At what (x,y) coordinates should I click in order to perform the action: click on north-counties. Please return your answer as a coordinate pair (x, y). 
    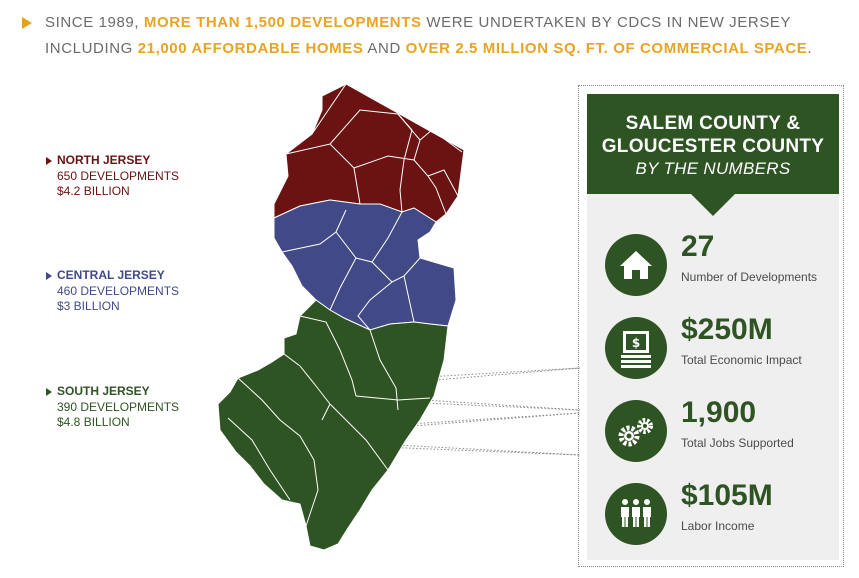
    Looking at the image, I should click on (369, 153).